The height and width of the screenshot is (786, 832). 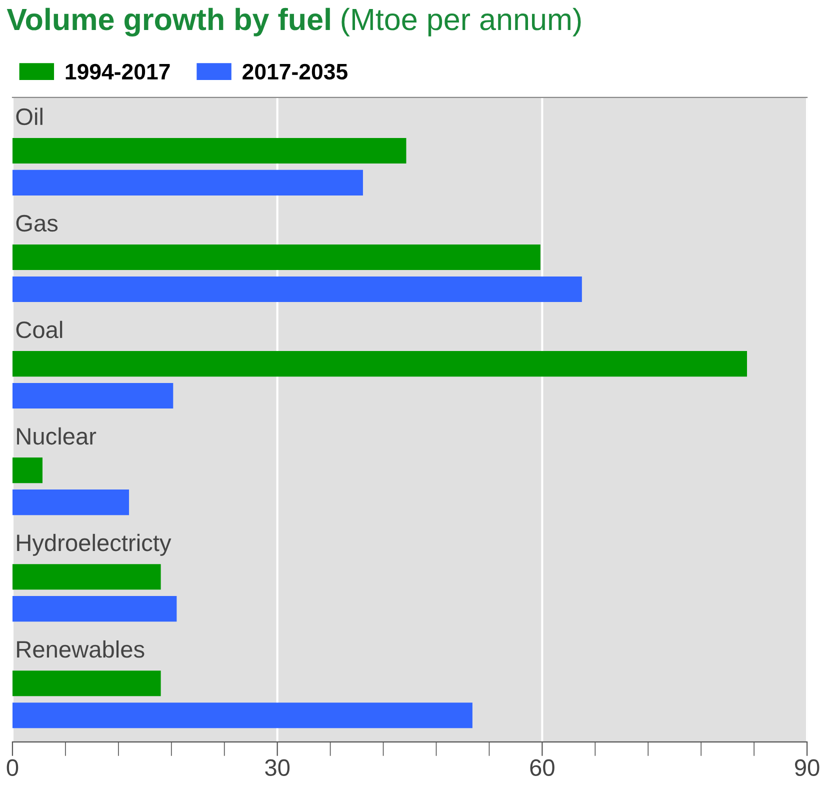 What do you see at coordinates (29, 117) in the screenshot?
I see `y-tick-label: Oil` at bounding box center [29, 117].